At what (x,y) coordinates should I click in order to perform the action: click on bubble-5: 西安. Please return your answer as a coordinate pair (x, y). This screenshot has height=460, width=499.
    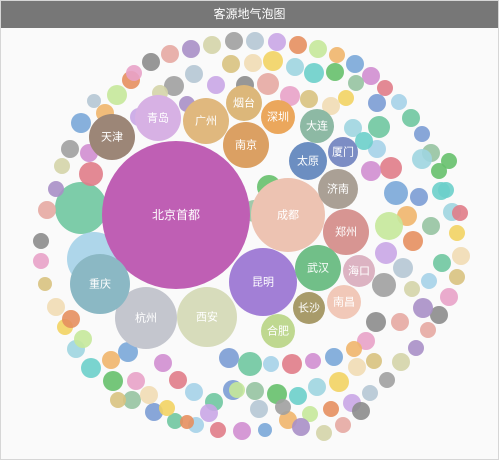
    Looking at the image, I should click on (207, 317).